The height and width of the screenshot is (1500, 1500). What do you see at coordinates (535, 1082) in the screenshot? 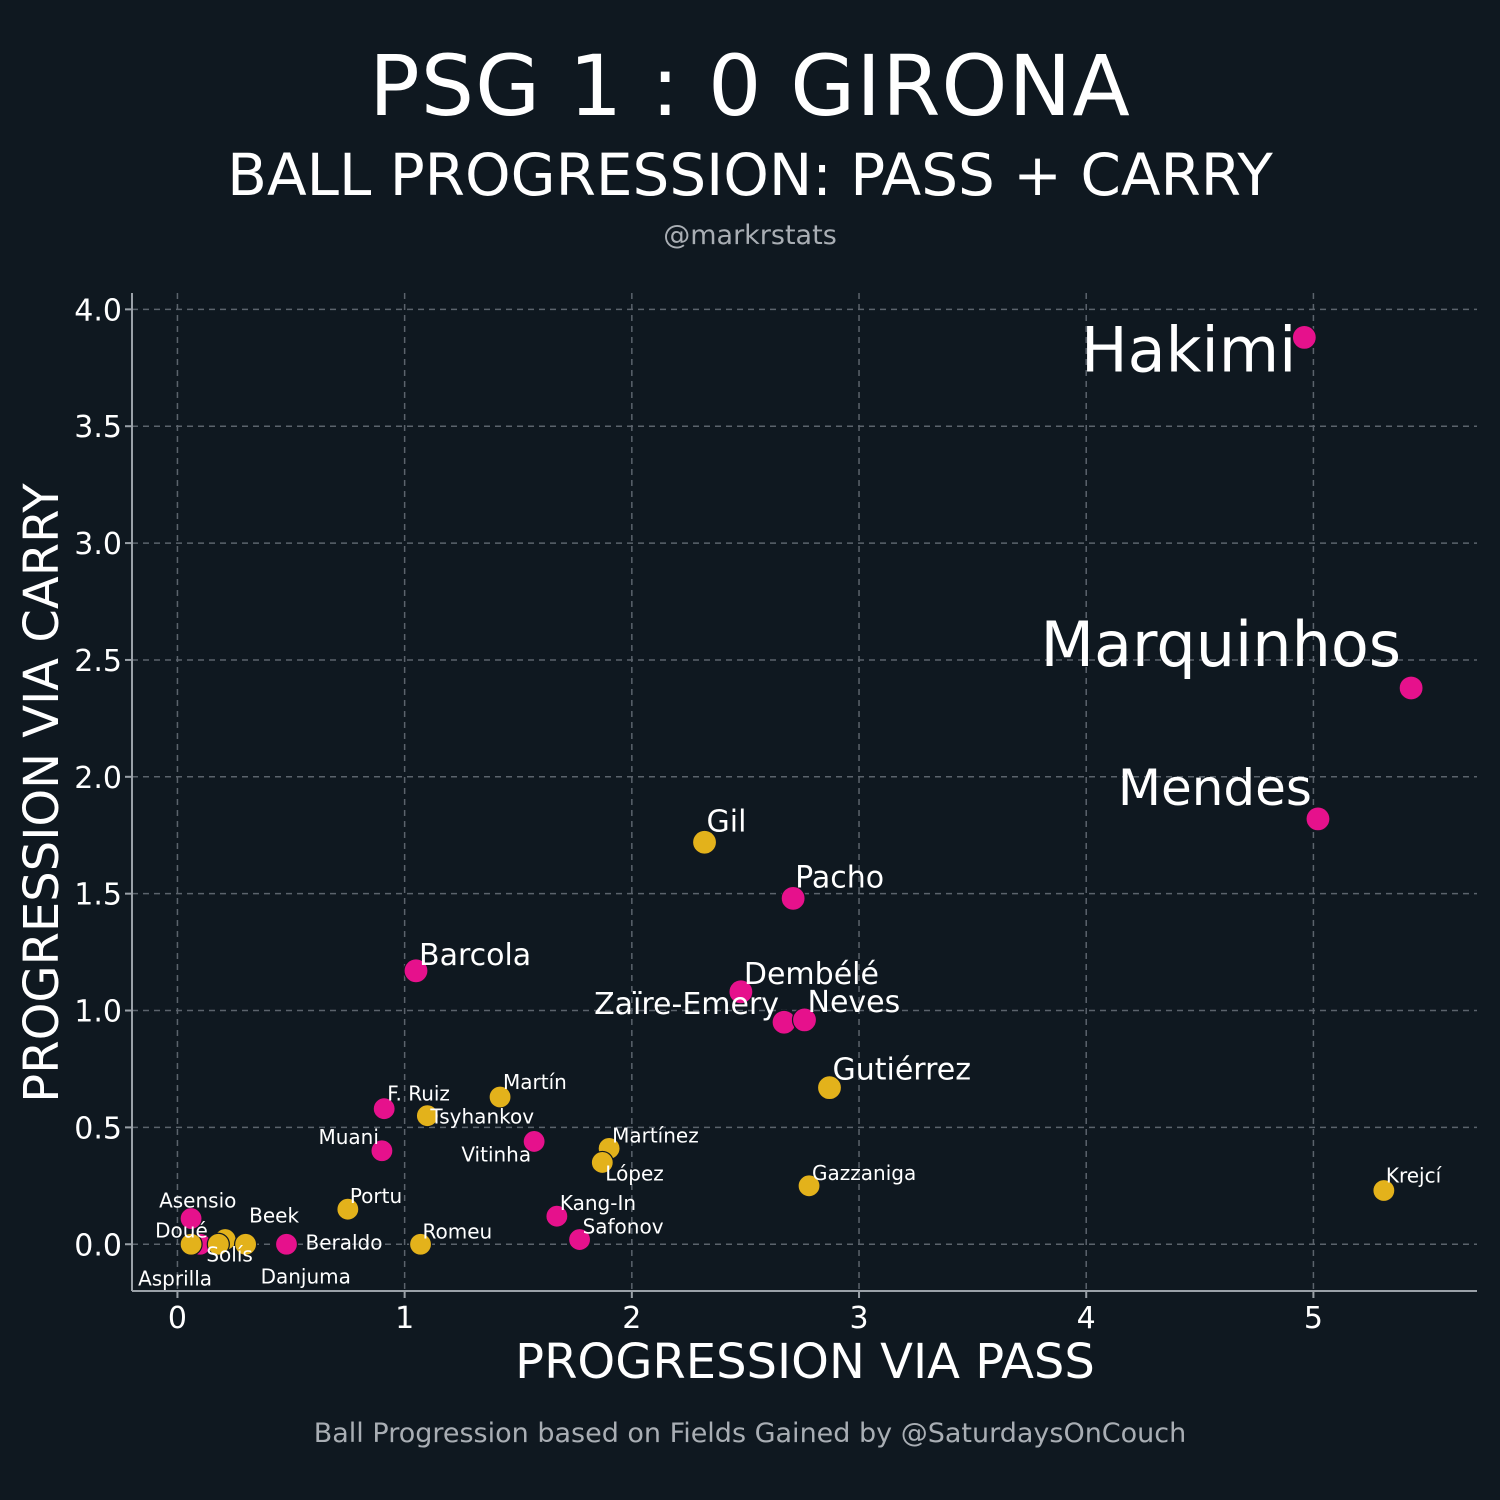
I see `point-label: Martín` at bounding box center [535, 1082].